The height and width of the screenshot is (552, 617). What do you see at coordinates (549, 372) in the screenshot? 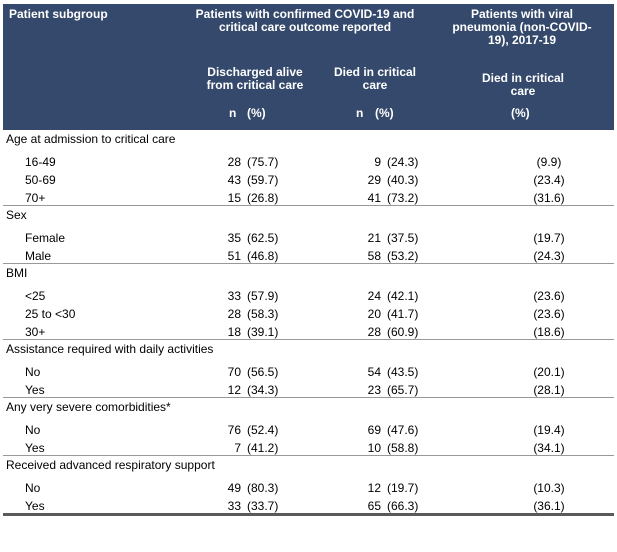
I see `viral-died-pct: (20.1)` at bounding box center [549, 372].